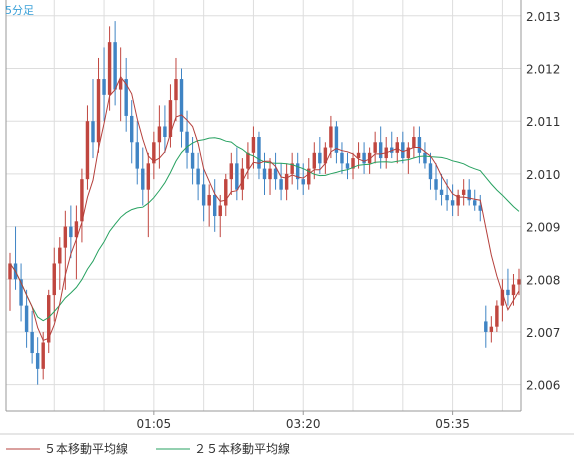  I want to click on y-tick-label: 2.007, so click(543, 333).